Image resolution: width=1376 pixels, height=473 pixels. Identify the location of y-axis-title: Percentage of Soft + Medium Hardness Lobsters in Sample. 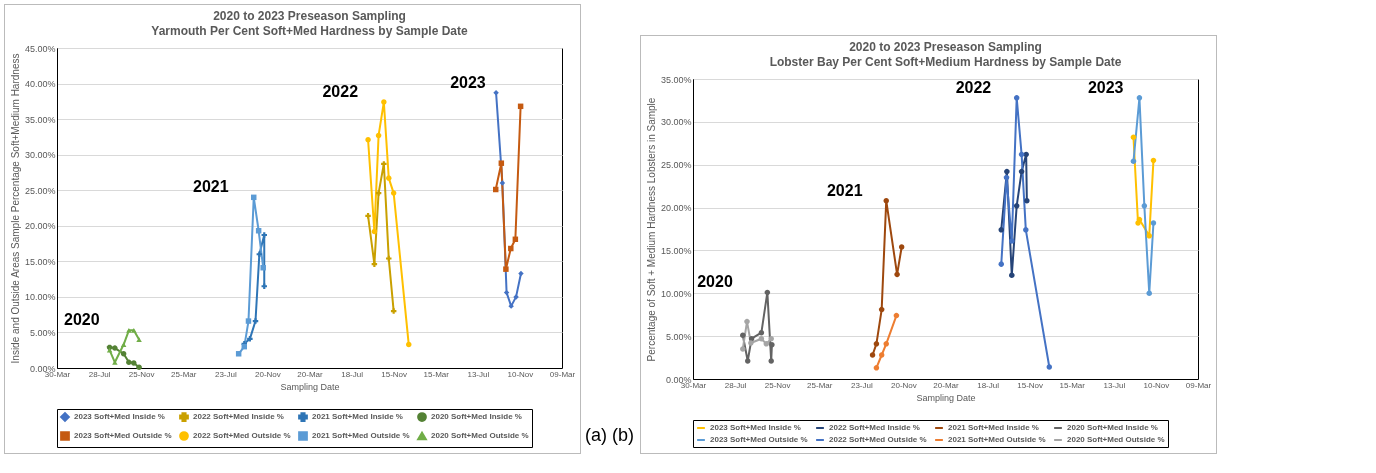
(651, 229).